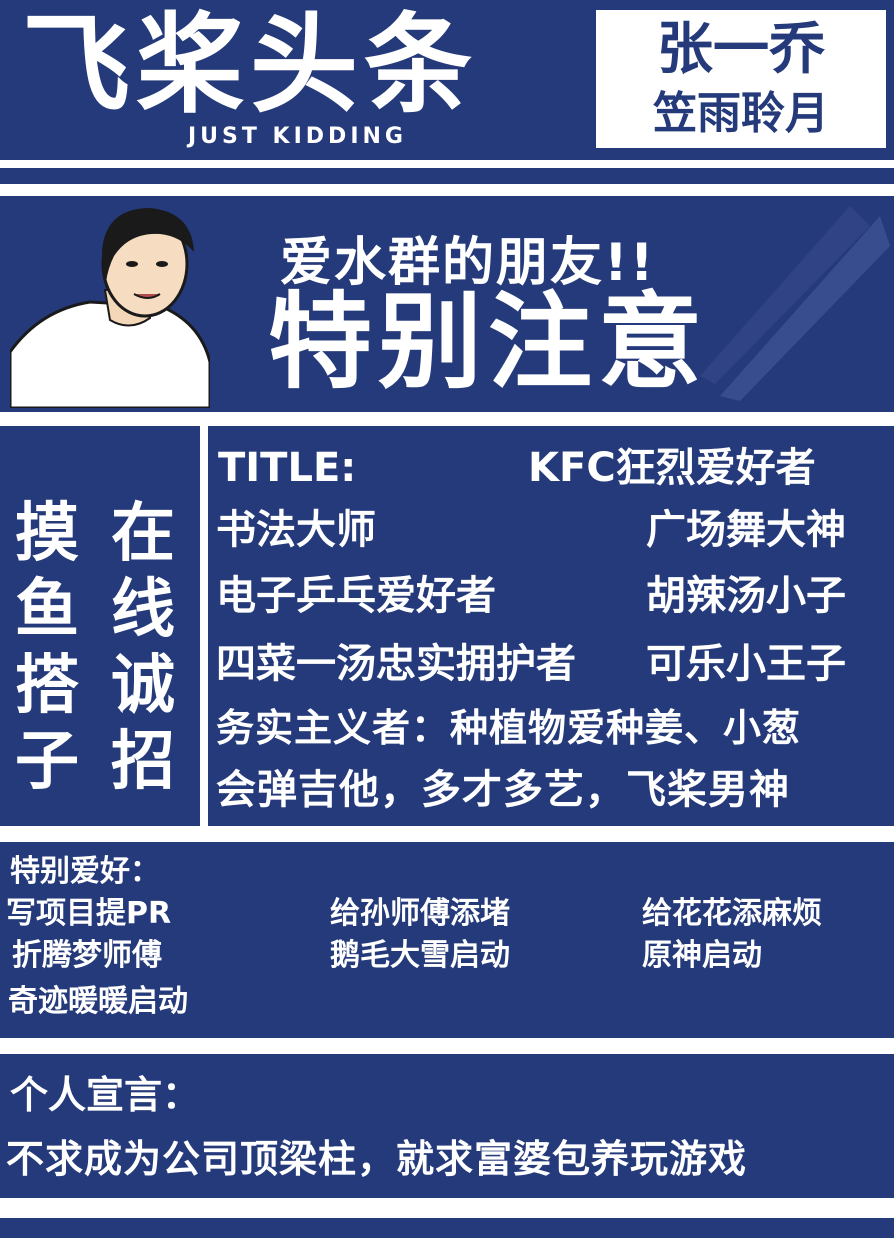  What do you see at coordinates (287, 468) in the screenshot?
I see `titles-heading: TITLE:` at bounding box center [287, 468].